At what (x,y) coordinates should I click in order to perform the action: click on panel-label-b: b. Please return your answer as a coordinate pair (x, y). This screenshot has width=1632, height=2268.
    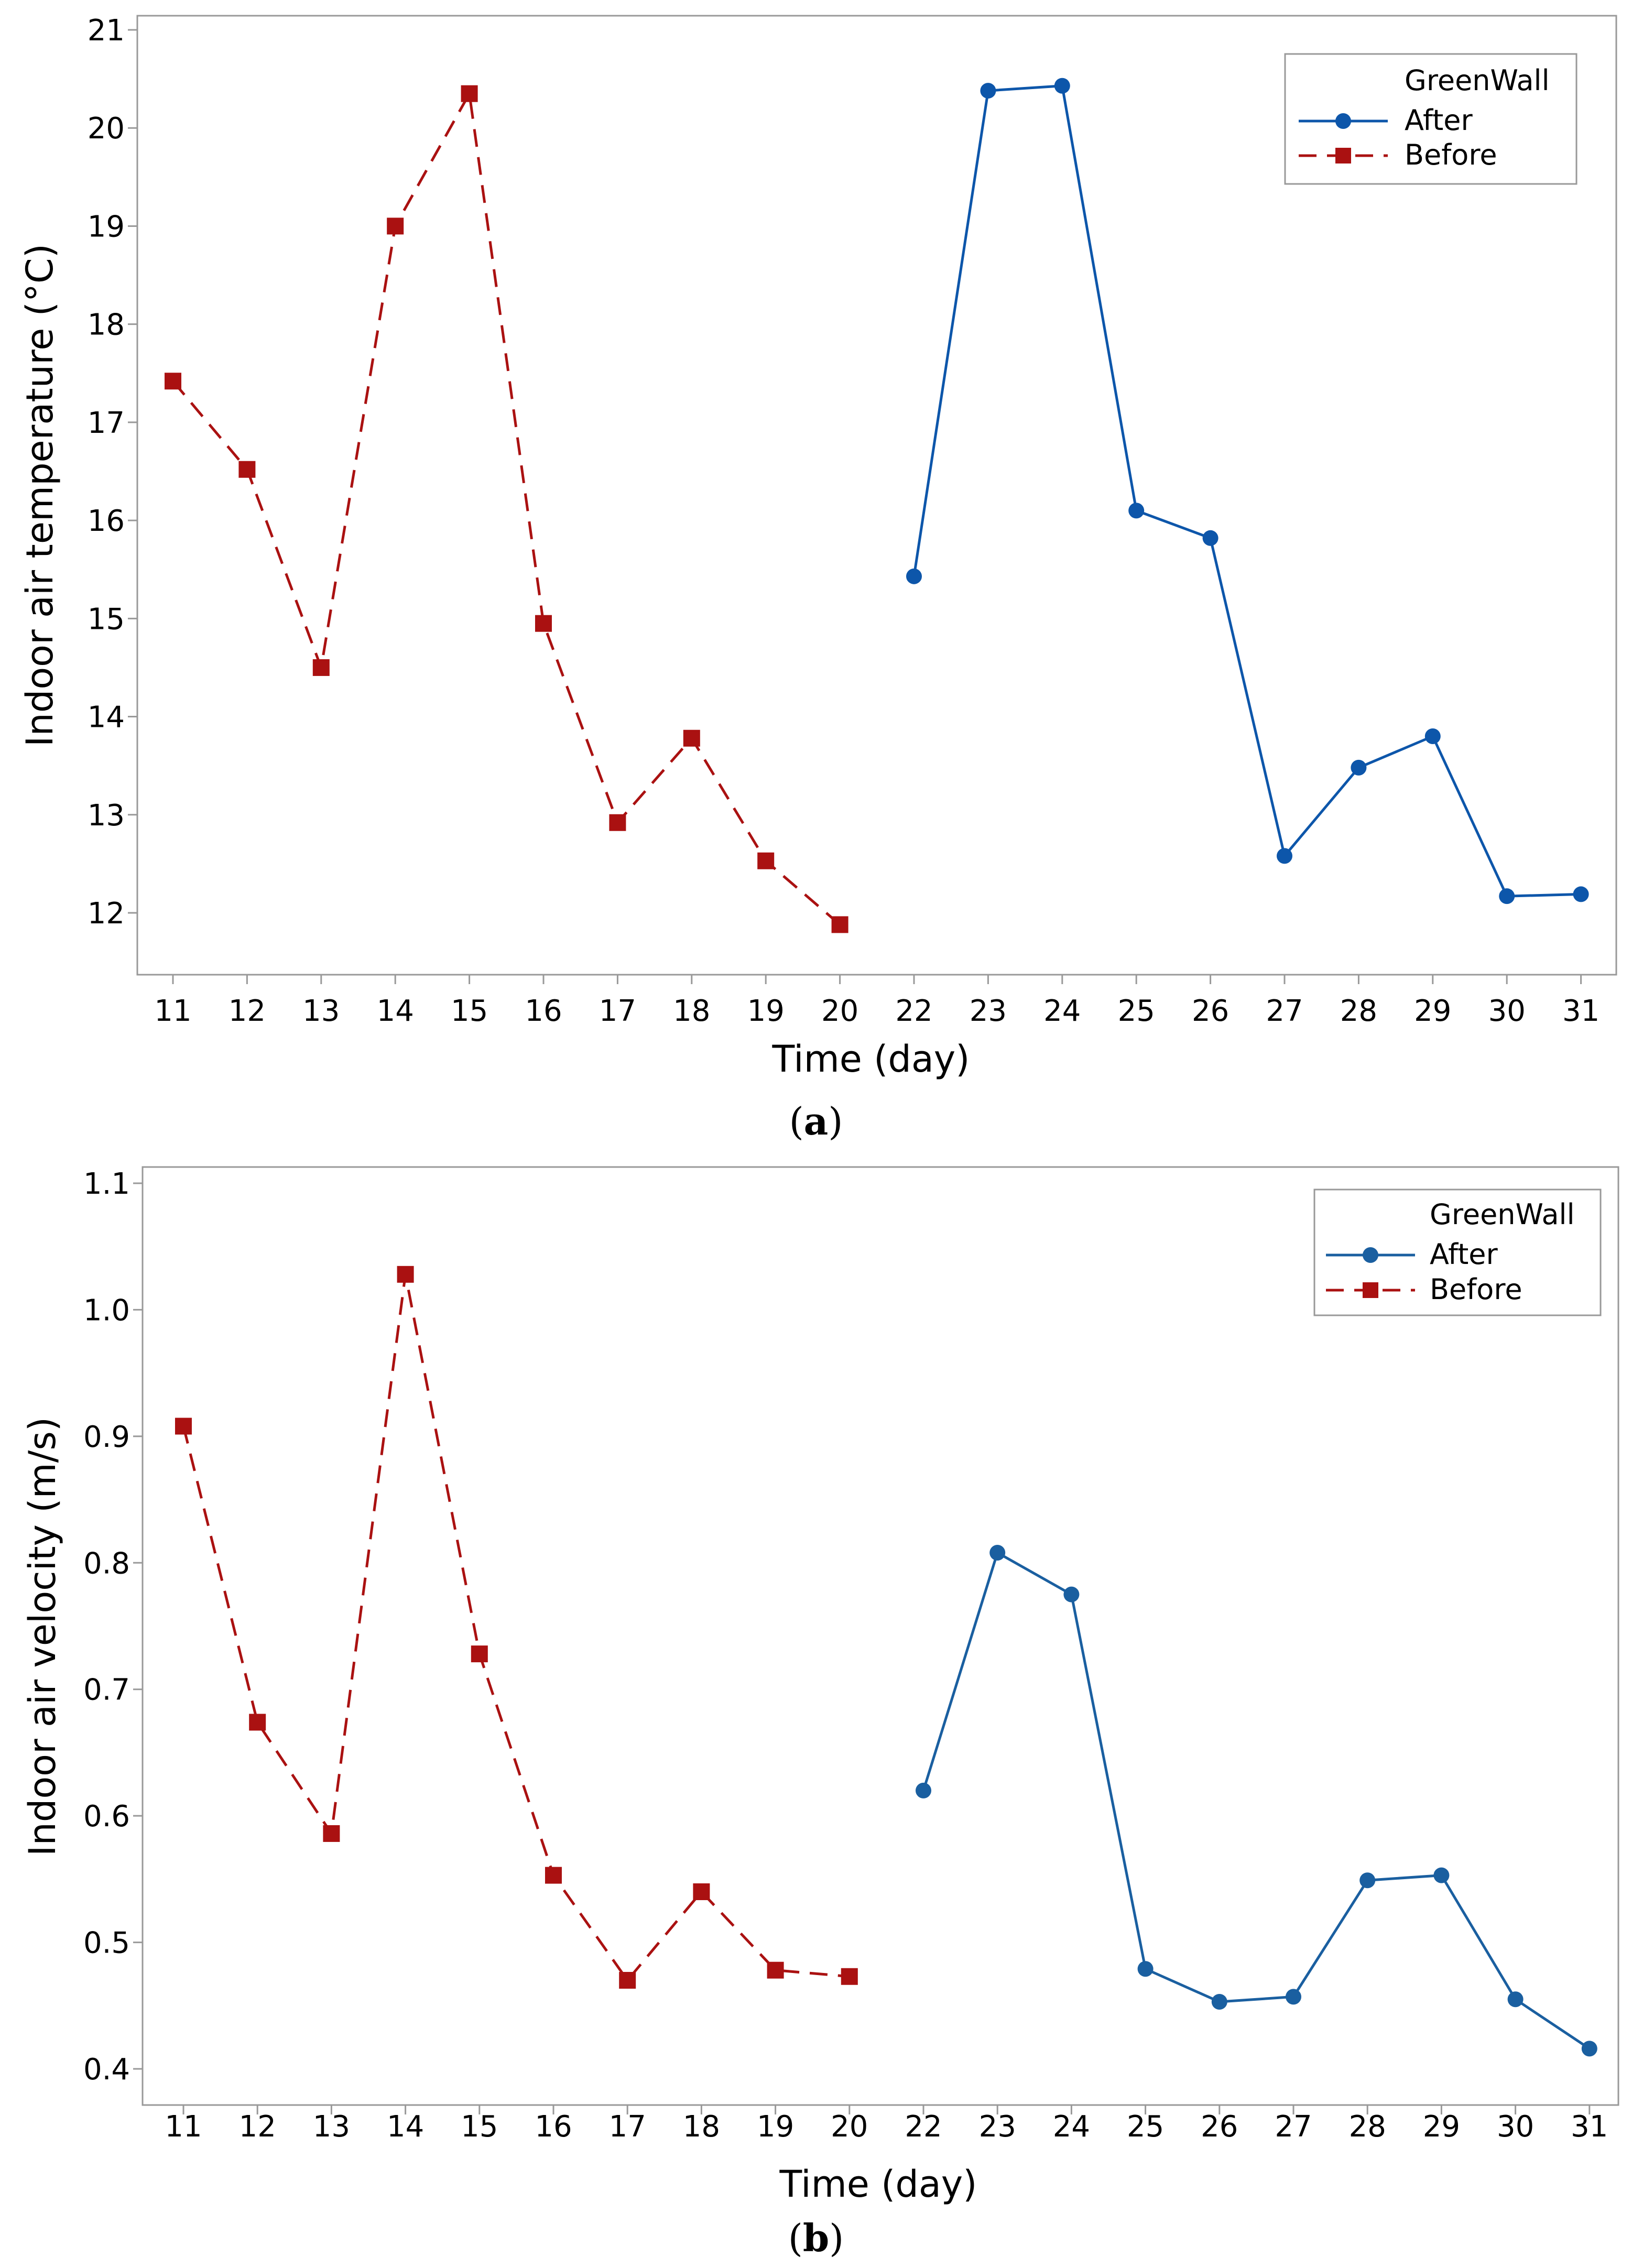
    Looking at the image, I should click on (816, 2238).